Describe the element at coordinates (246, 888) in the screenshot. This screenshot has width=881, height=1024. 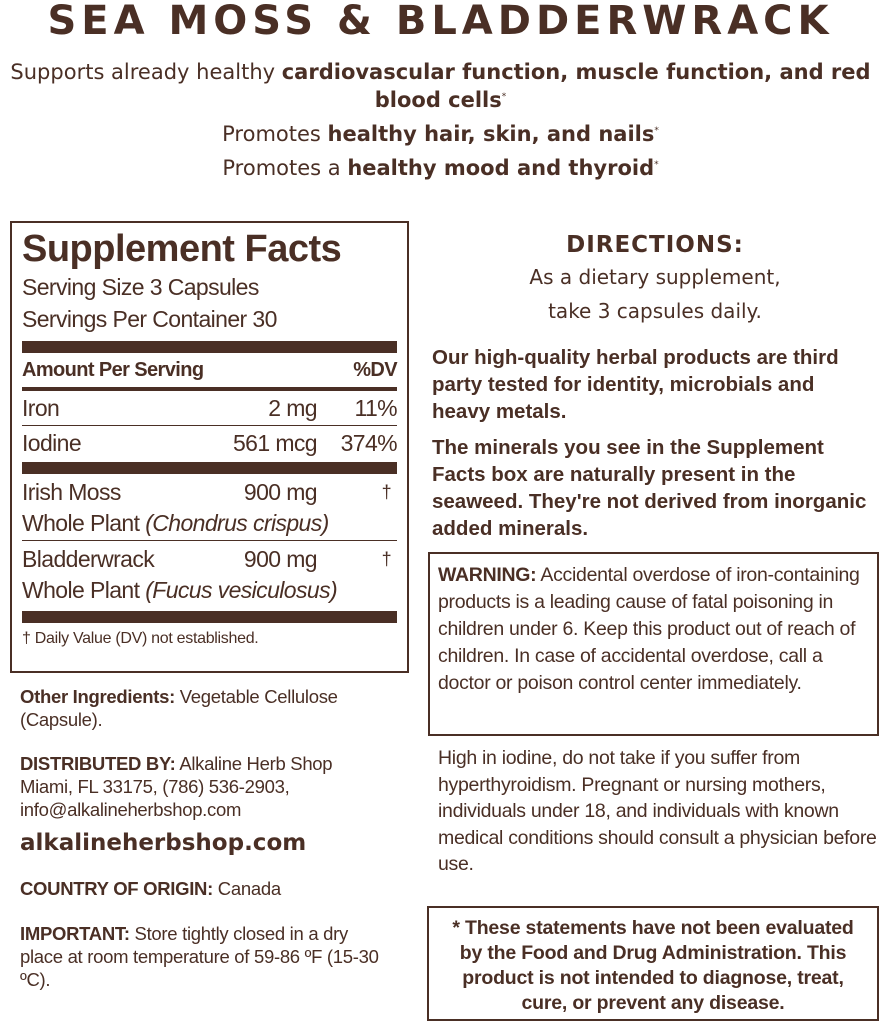
I see `text: Canada` at that location.